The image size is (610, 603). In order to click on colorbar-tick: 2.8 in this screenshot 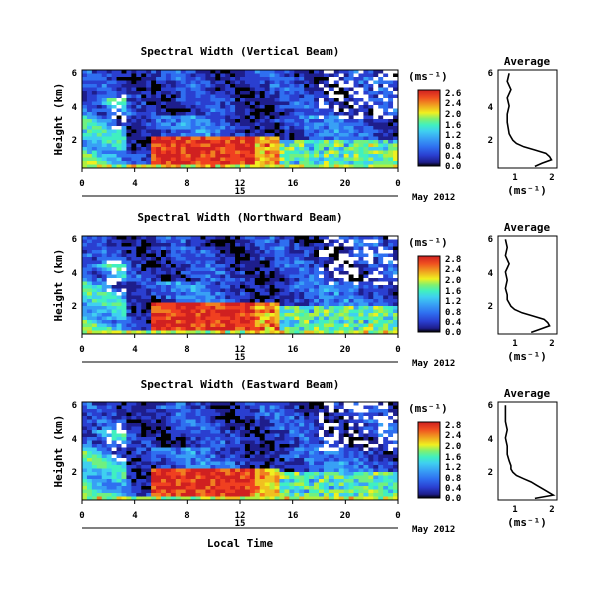, I will do `click(453, 260)`.